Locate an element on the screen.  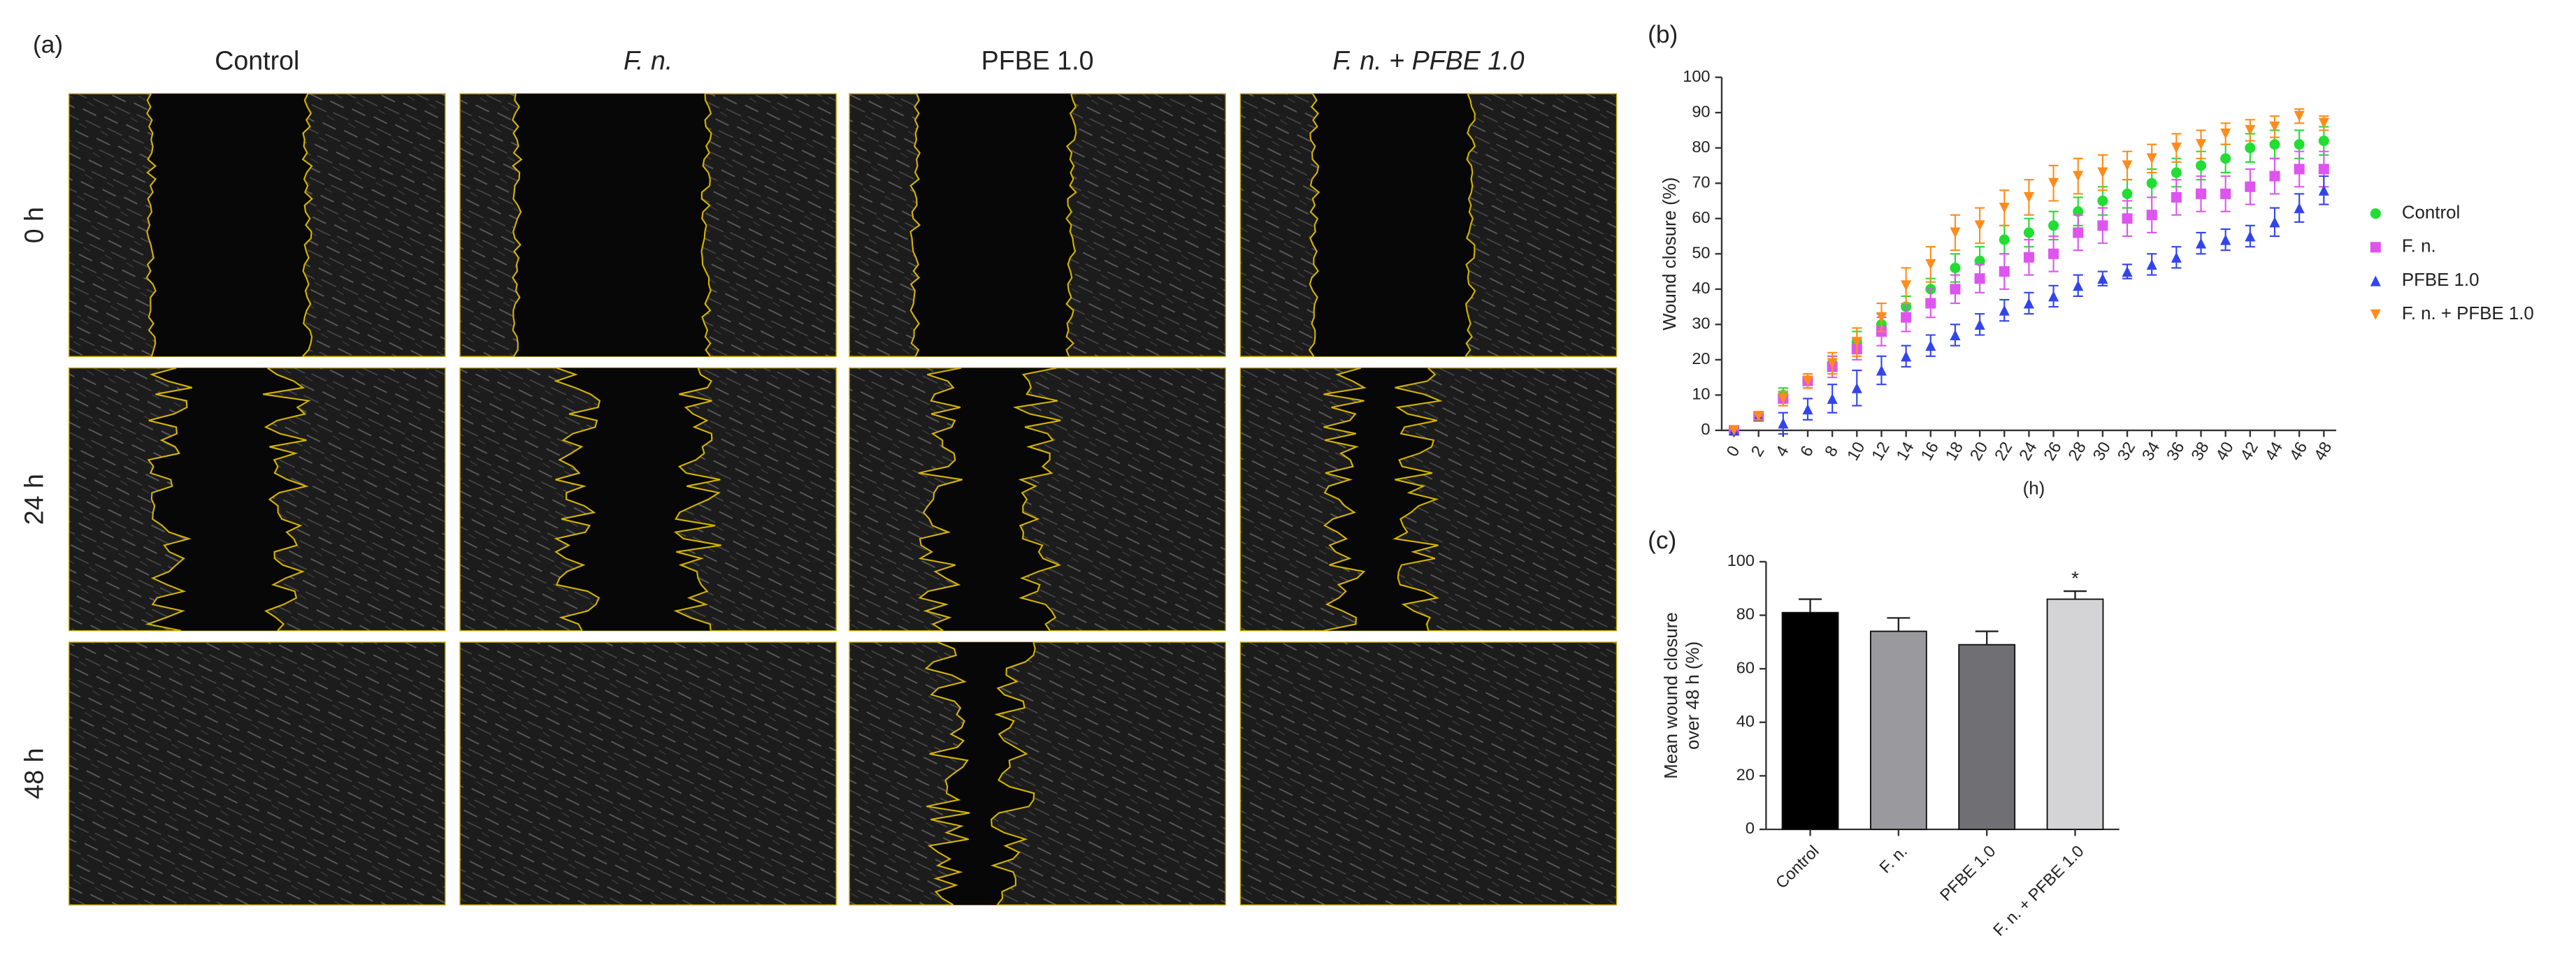
y-tick-label: 10 is located at coordinates (1701, 394).